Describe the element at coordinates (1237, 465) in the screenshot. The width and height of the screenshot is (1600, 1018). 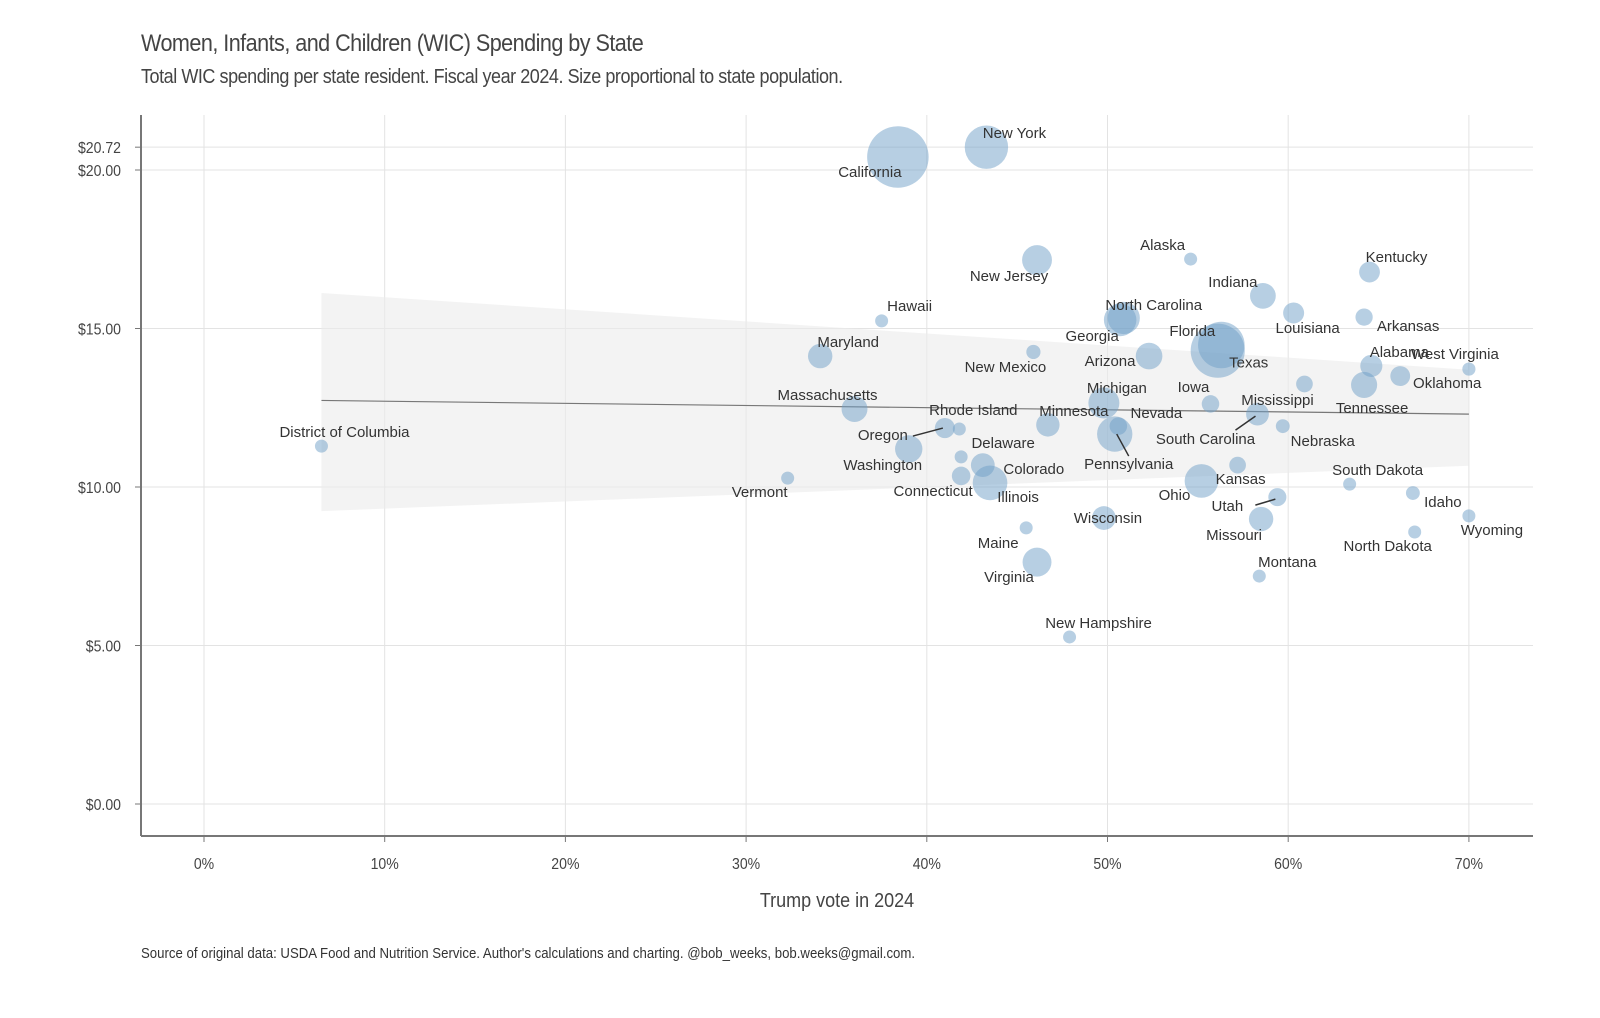
I see `point-kansas` at that location.